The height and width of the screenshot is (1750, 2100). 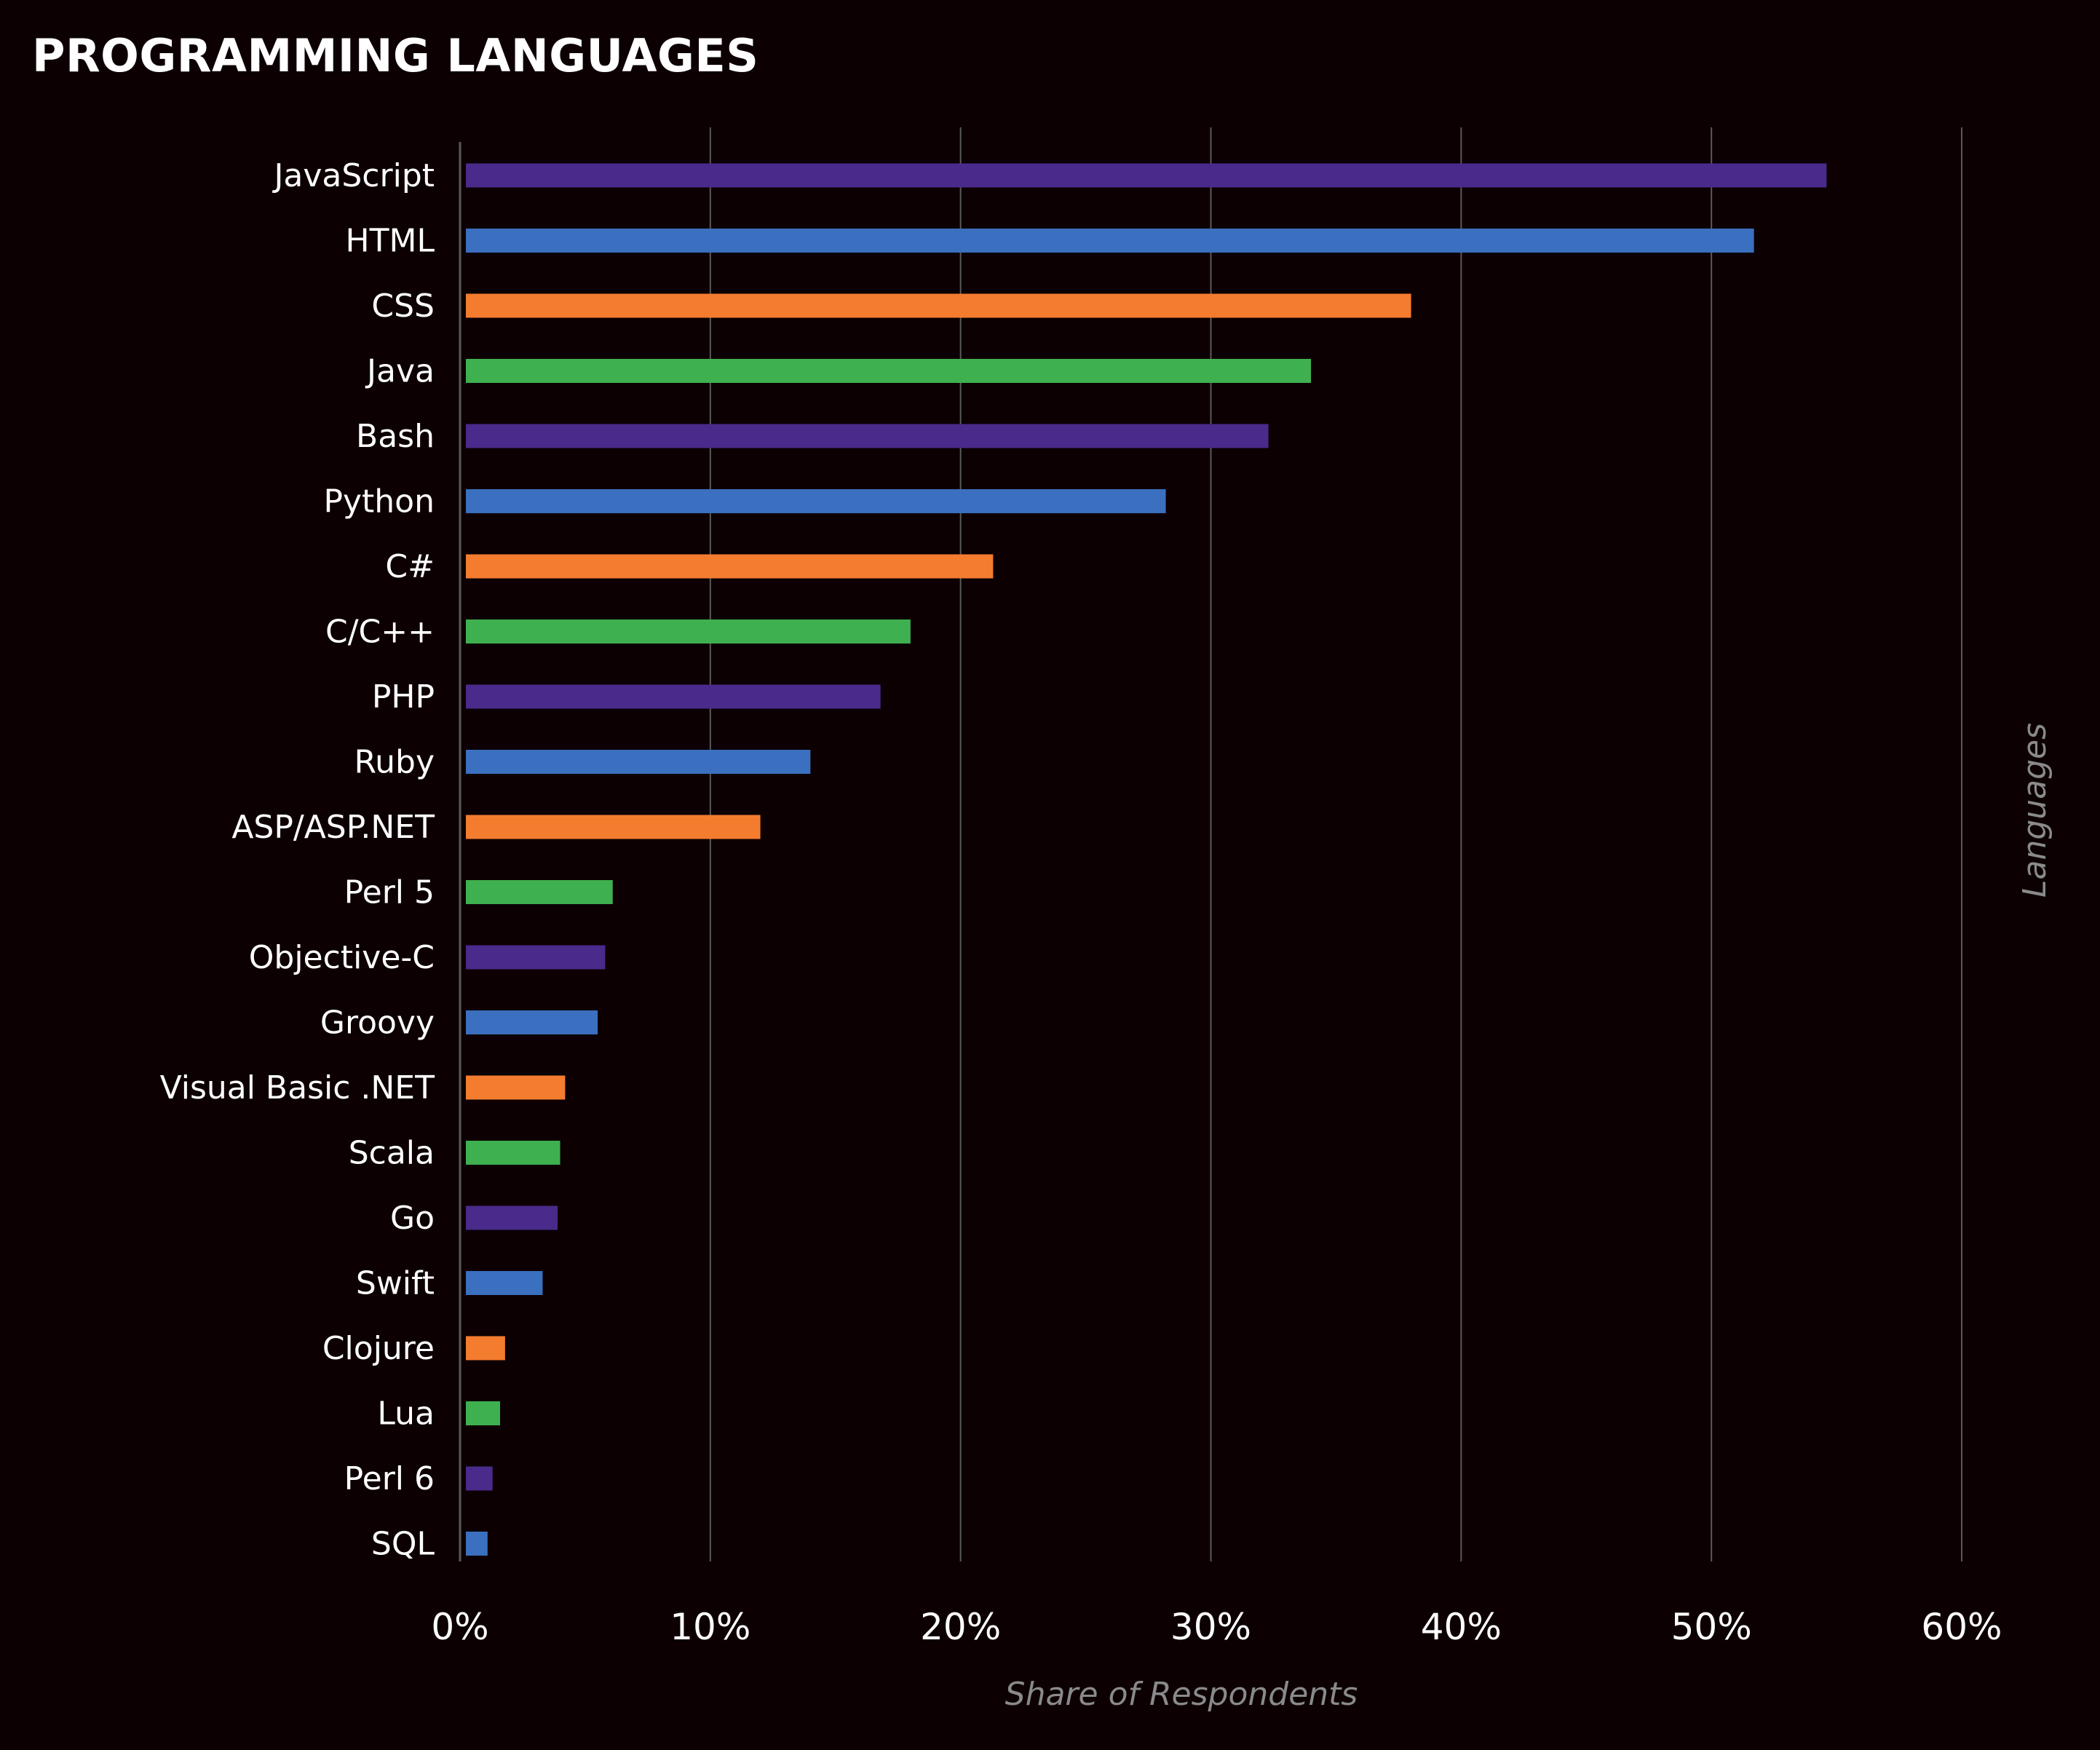 I want to click on y-axis-title: Languages, so click(x=2034, y=810).